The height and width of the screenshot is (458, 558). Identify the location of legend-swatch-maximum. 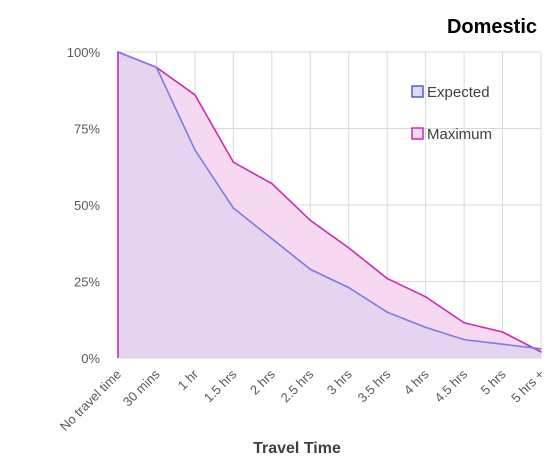
(417, 133).